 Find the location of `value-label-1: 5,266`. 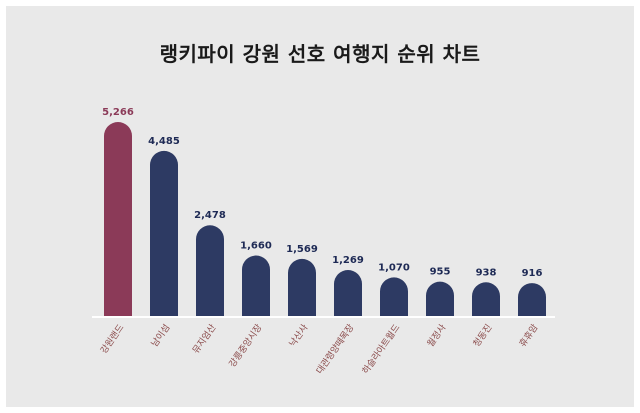

value-label-1: 5,266 is located at coordinates (118, 112).